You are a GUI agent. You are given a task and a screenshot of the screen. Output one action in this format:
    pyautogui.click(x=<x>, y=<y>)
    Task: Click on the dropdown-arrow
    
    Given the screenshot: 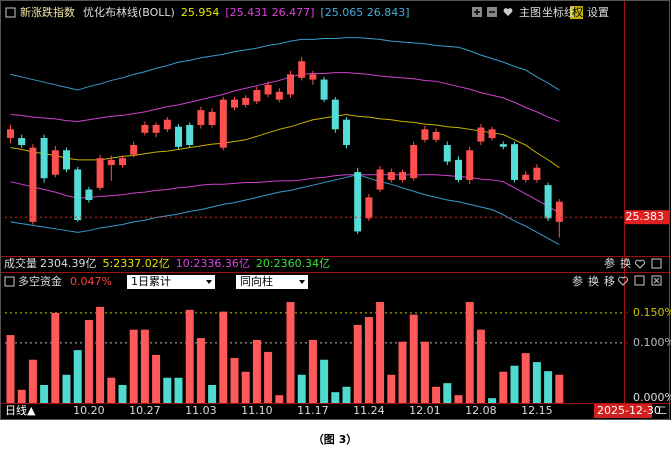 What is the action you would take?
    pyautogui.click(x=302, y=282)
    